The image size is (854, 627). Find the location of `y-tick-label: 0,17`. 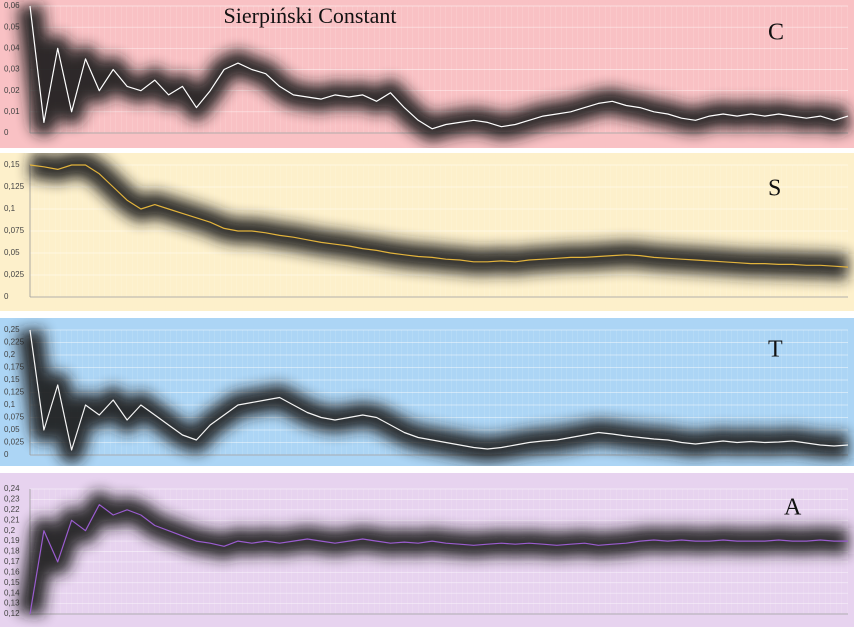

y-tick-label: 0,17 is located at coordinates (12, 561).